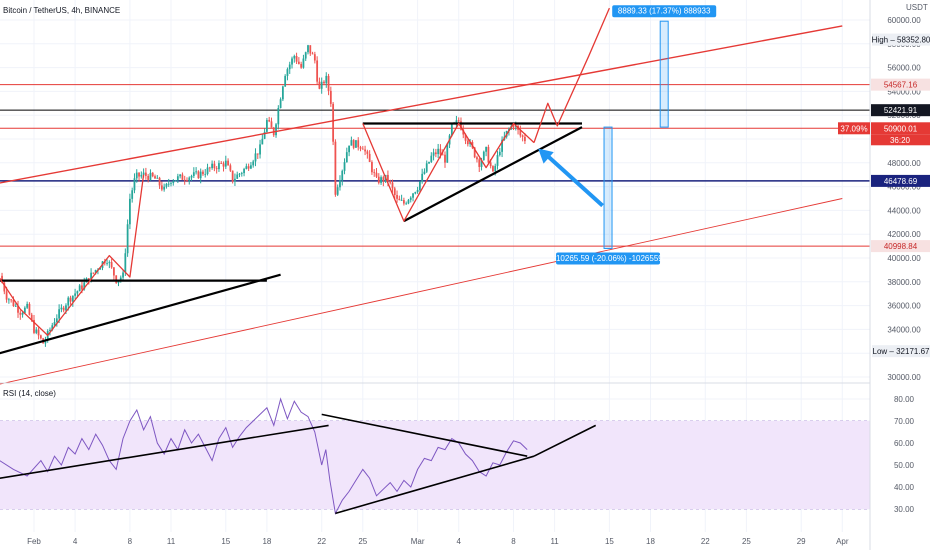 This screenshot has height=550, width=932. What do you see at coordinates (575, 181) in the screenshot?
I see `blue-arrow-shaft` at bounding box center [575, 181].